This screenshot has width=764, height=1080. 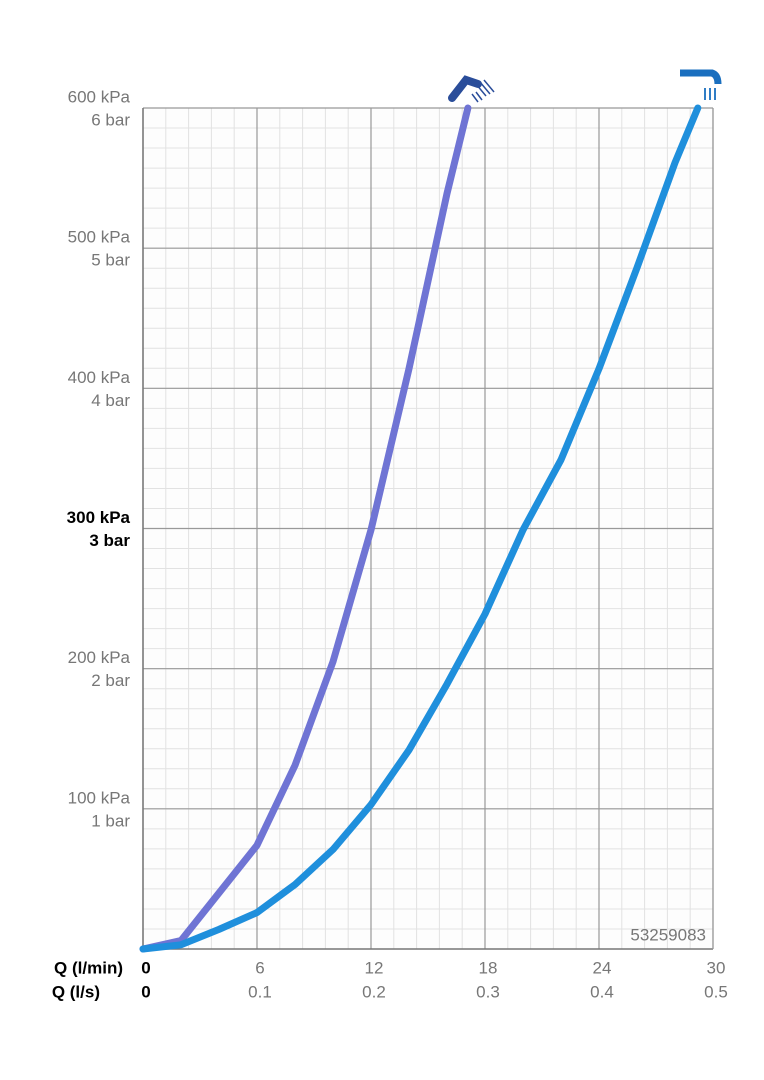 I want to click on x2-tick-label: 0.3, so click(x=488, y=991).